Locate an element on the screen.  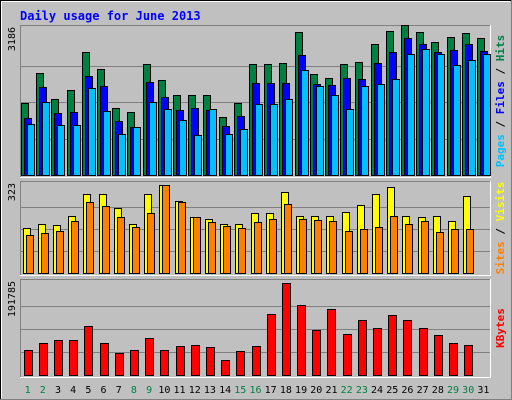
day-label-12: 12 is located at coordinates (195, 390).